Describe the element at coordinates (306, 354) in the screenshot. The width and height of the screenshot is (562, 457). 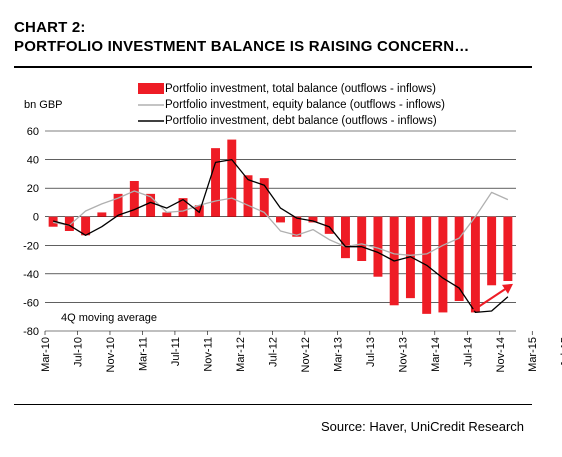
I see `x-tick-label: Nov-12` at that location.